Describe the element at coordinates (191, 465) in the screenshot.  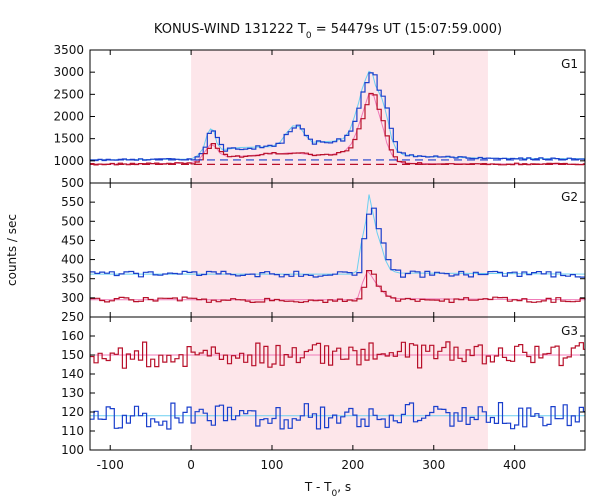
I see `x-tick-label: 0` at that location.